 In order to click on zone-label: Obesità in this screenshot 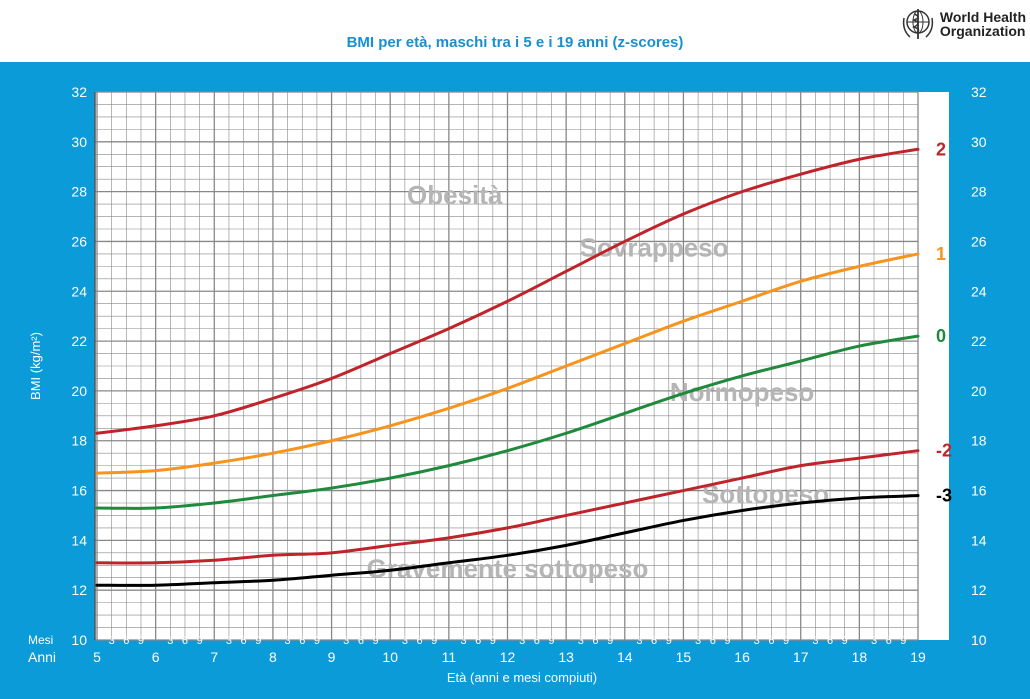, I will do `click(455, 195)`.